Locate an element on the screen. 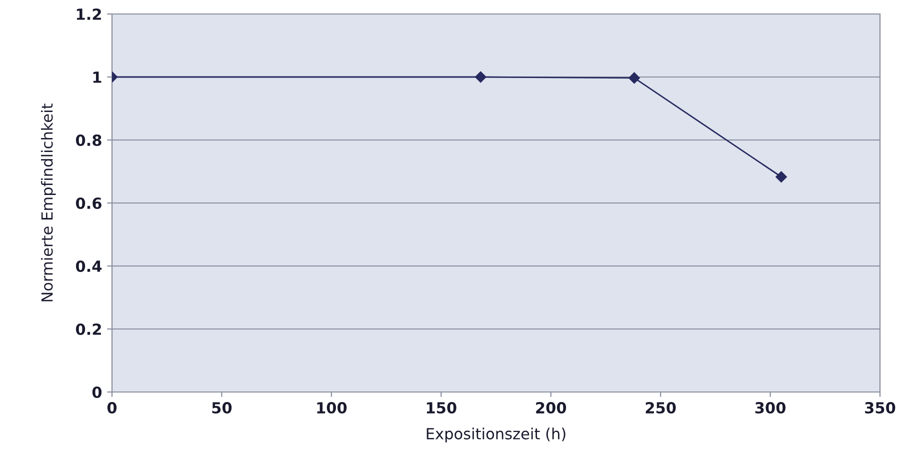  x-axis-title: Expositionszeit (h) is located at coordinates (496, 435).